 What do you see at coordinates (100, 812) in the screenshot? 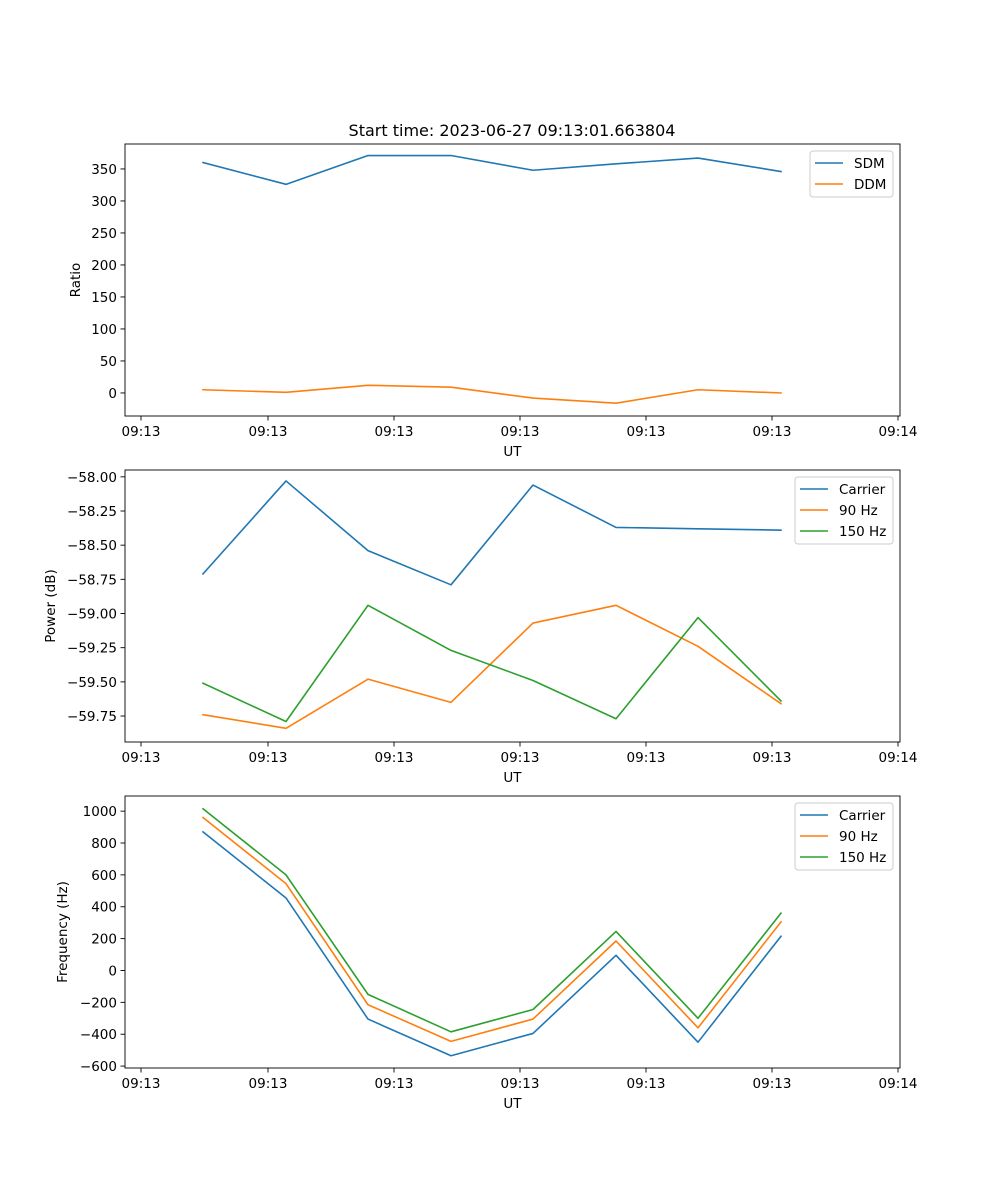
I see `y-tick-label: 1000` at bounding box center [100, 812].